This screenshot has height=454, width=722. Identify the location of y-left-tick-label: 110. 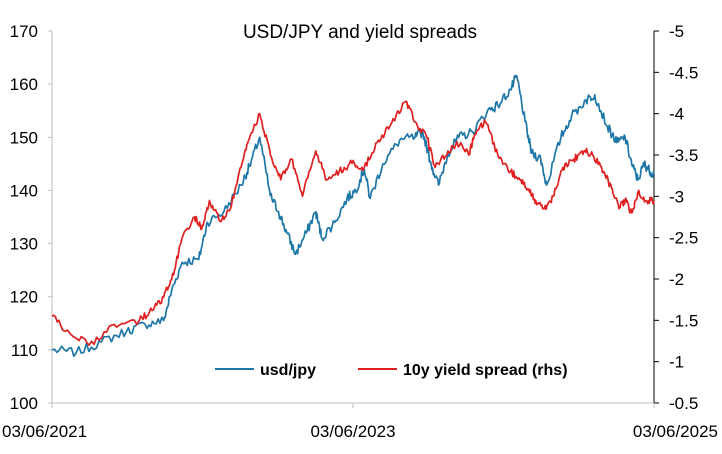
(24, 350).